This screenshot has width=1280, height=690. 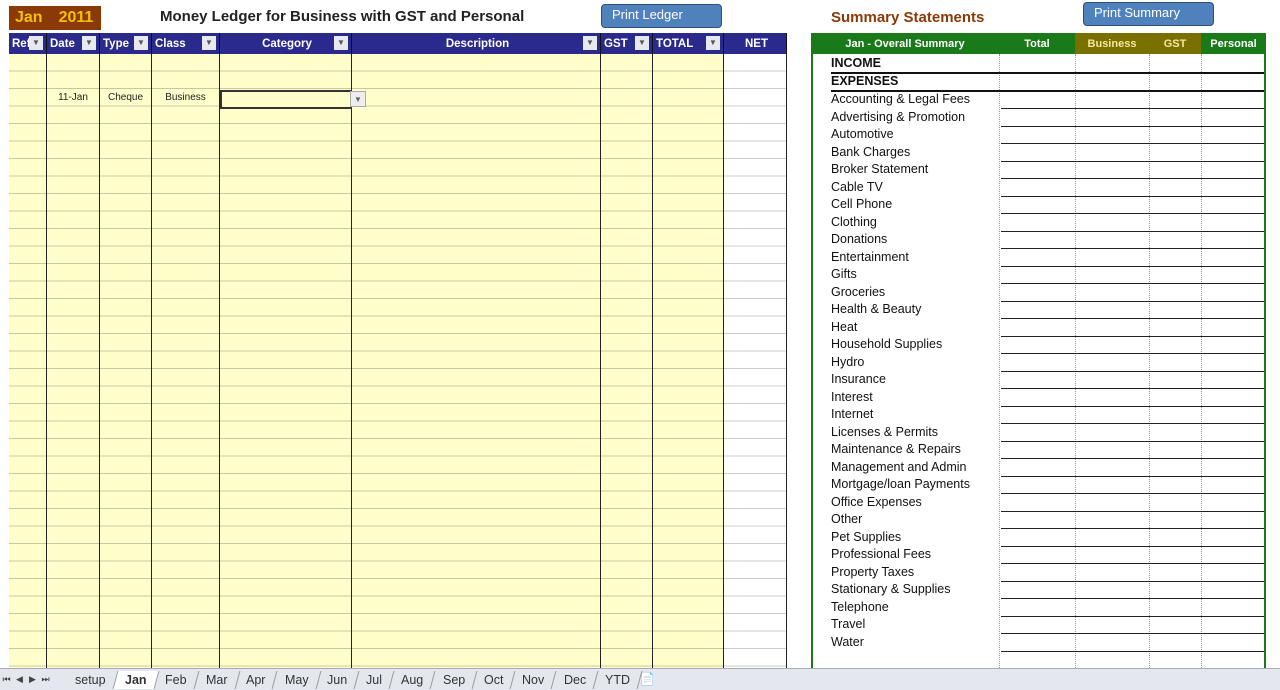 What do you see at coordinates (116, 43) in the screenshot?
I see `column-header-label: Type` at bounding box center [116, 43].